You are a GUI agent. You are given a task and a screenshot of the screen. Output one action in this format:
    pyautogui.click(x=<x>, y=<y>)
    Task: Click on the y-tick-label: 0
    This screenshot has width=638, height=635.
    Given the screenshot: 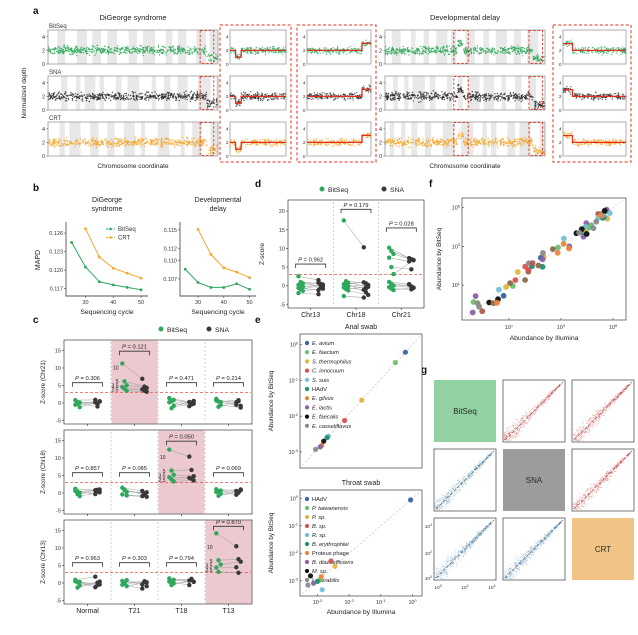 What is the action you would take?
    pyautogui.click(x=560, y=65)
    